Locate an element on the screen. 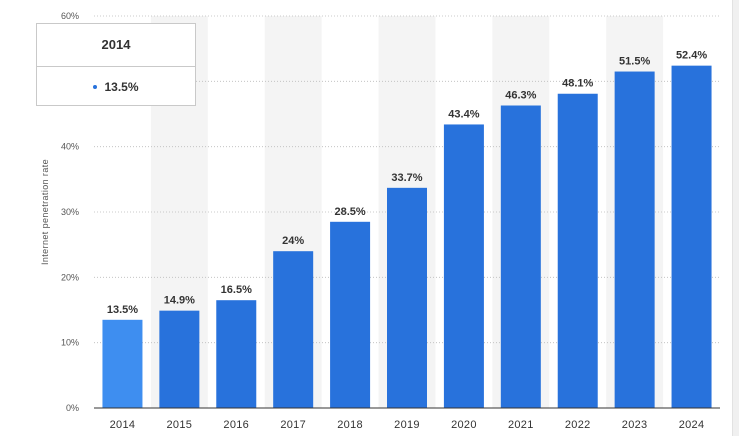 Image resolution: width=739 pixels, height=436 pixels. x-tick-label-2024: 2024 is located at coordinates (692, 425).